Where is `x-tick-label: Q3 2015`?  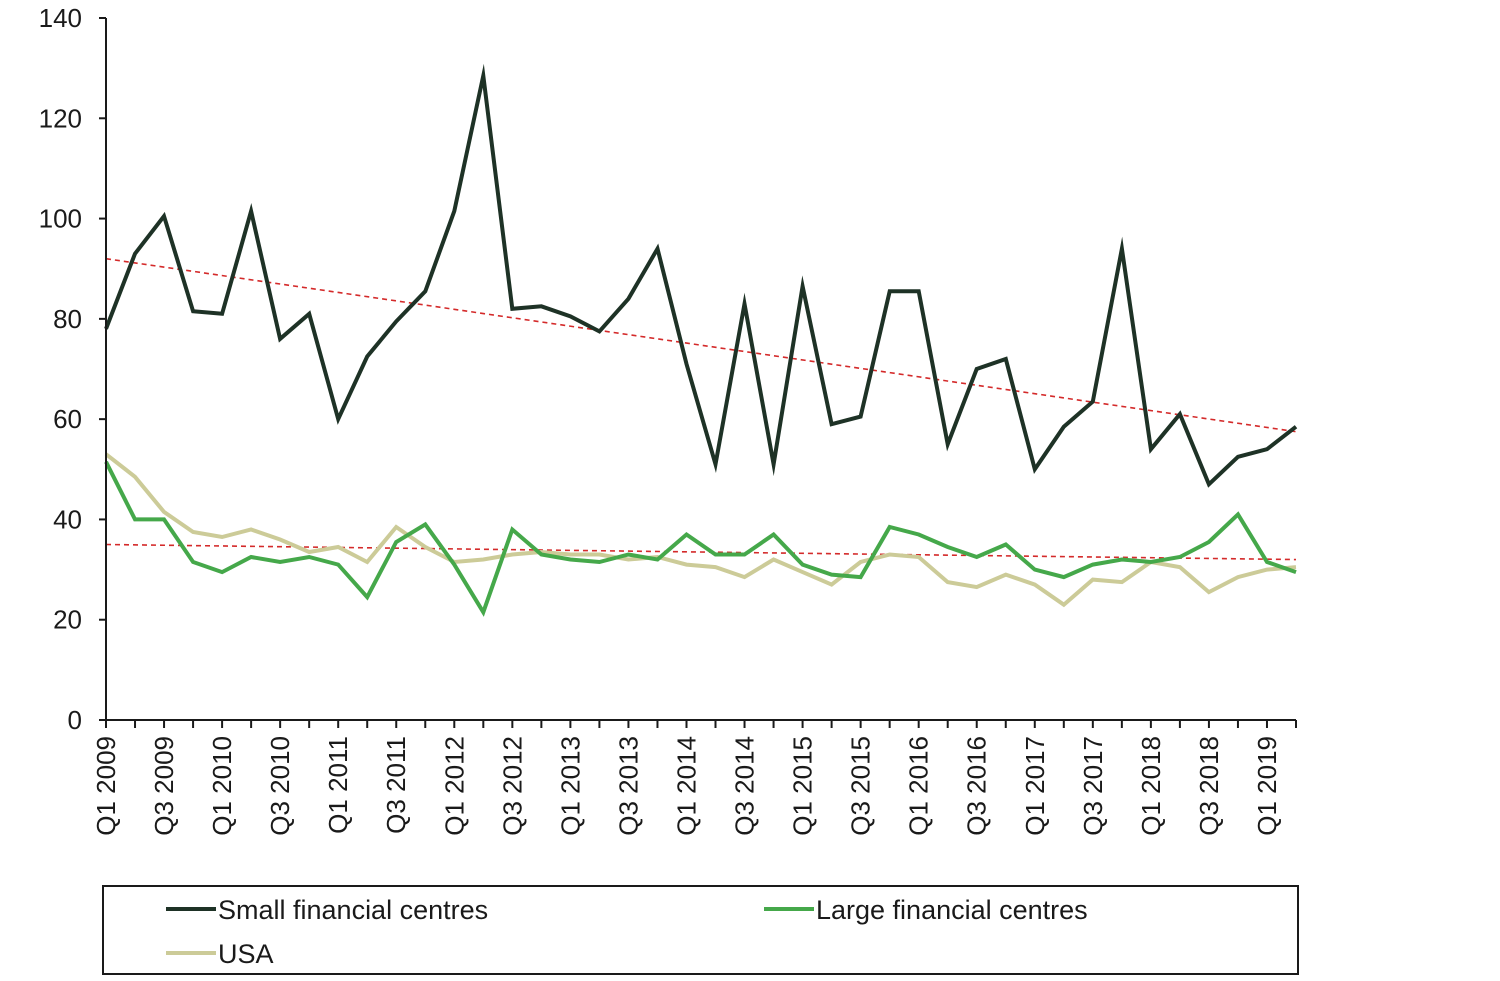
x-tick-label: Q3 2015 is located at coordinates (861, 786).